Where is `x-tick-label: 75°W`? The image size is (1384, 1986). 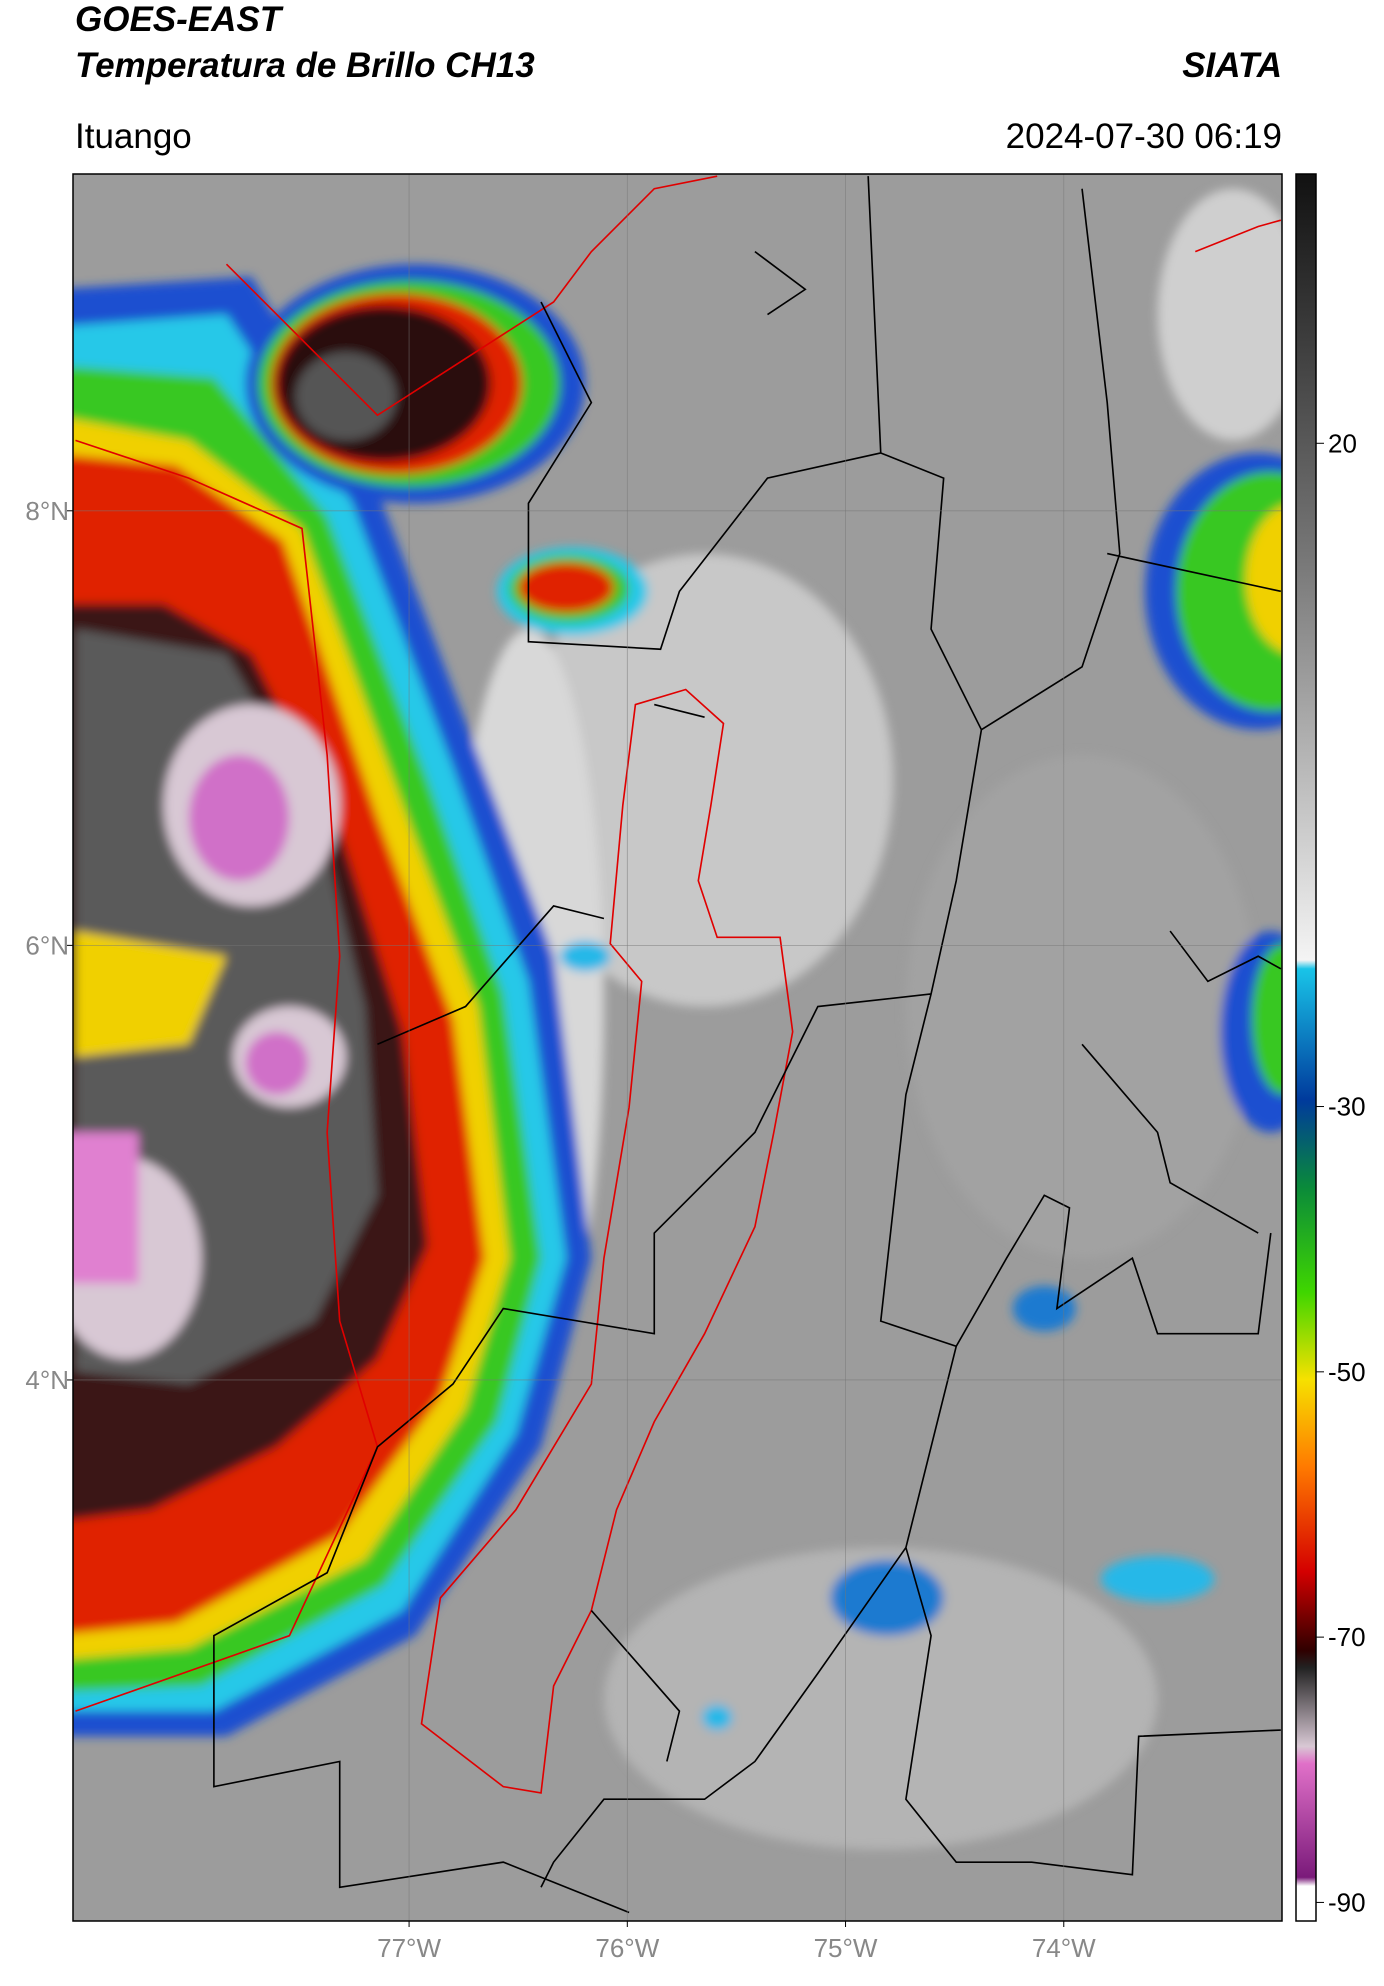
x-tick-label: 75°W is located at coordinates (846, 1948).